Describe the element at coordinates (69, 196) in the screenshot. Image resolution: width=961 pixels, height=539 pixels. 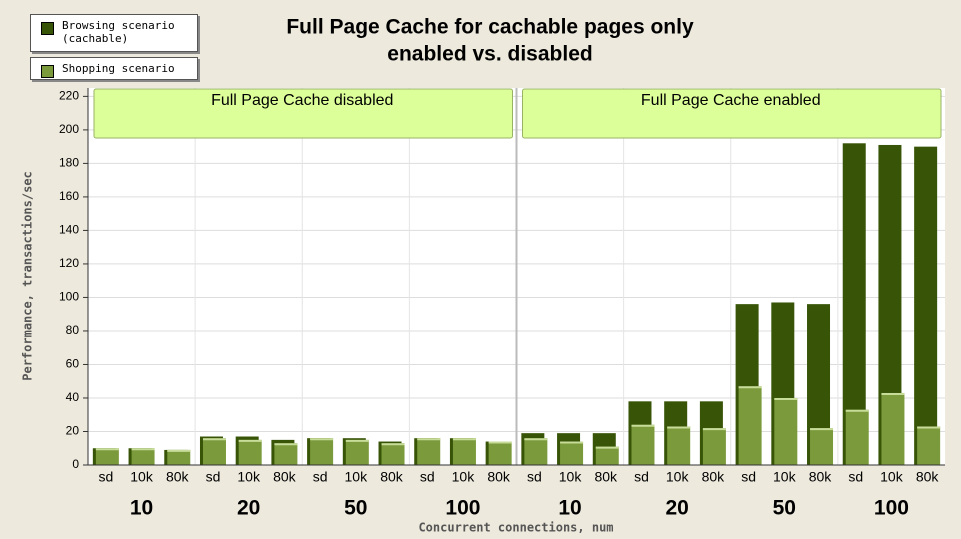
I see `y-tick-label: 160` at that location.